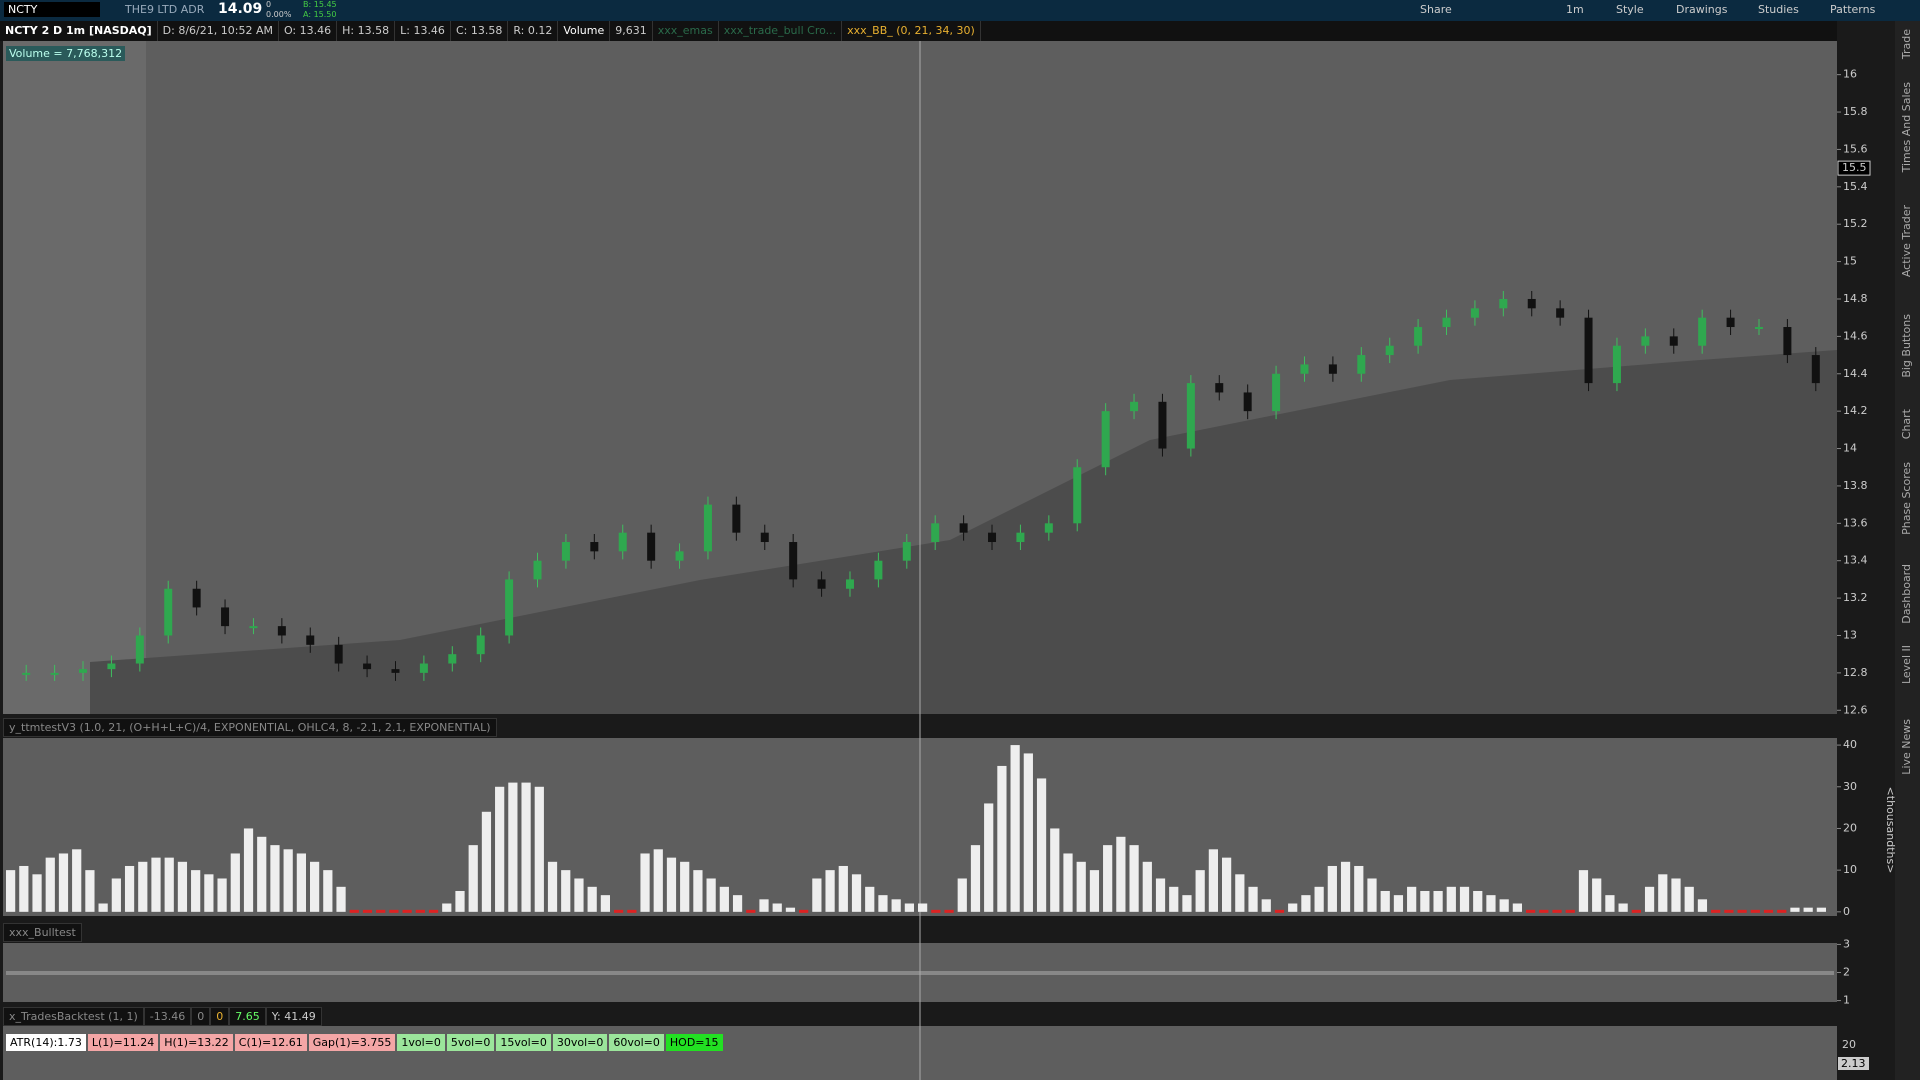 This screenshot has width=1920, height=1080. What do you see at coordinates (1702, 9) in the screenshot?
I see `drawings-btn: Drawings` at bounding box center [1702, 9].